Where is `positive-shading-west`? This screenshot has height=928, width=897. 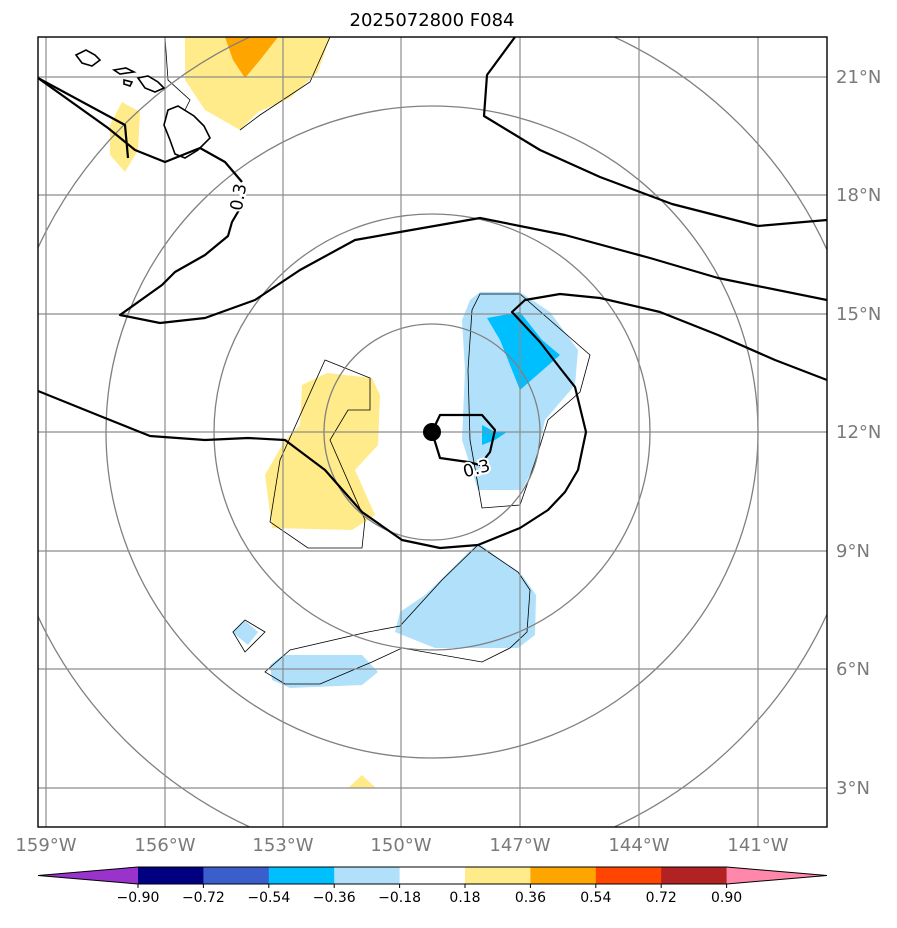
positive-shading-west is located at coordinates (322, 451).